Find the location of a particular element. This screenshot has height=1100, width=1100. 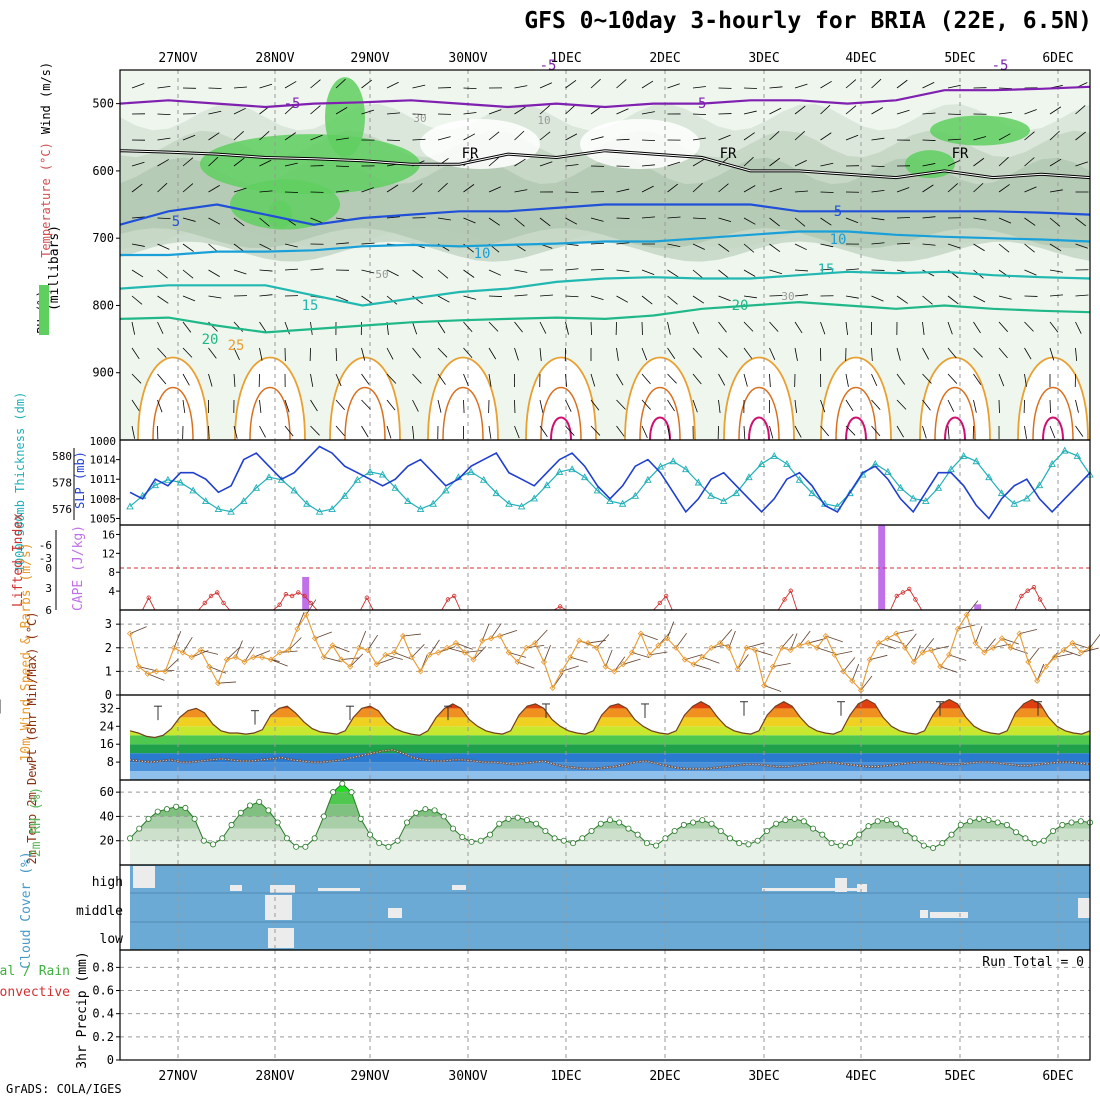

y-tick-label-left: -3 is located at coordinates (45, 558).